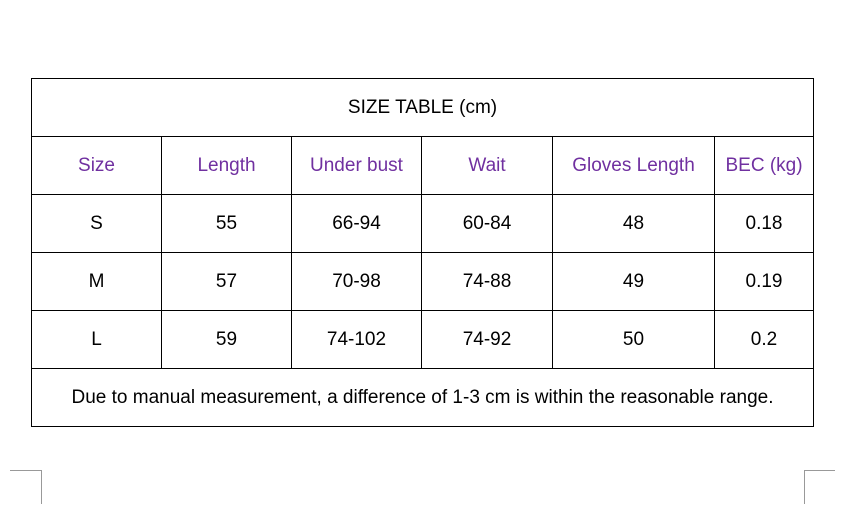 The height and width of the screenshot is (510, 851). I want to click on column-header: Wait, so click(487, 165).